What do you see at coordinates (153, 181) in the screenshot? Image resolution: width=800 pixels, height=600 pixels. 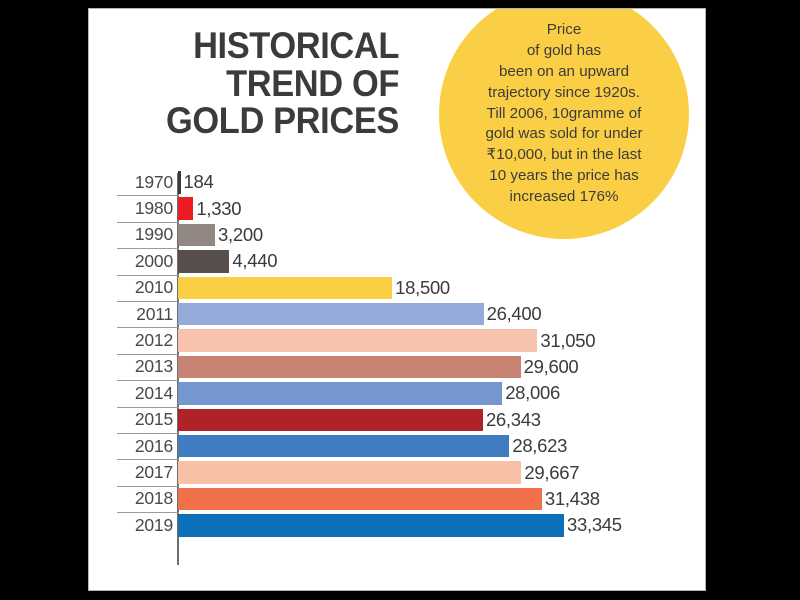 I see `year-label: 1970` at bounding box center [153, 181].